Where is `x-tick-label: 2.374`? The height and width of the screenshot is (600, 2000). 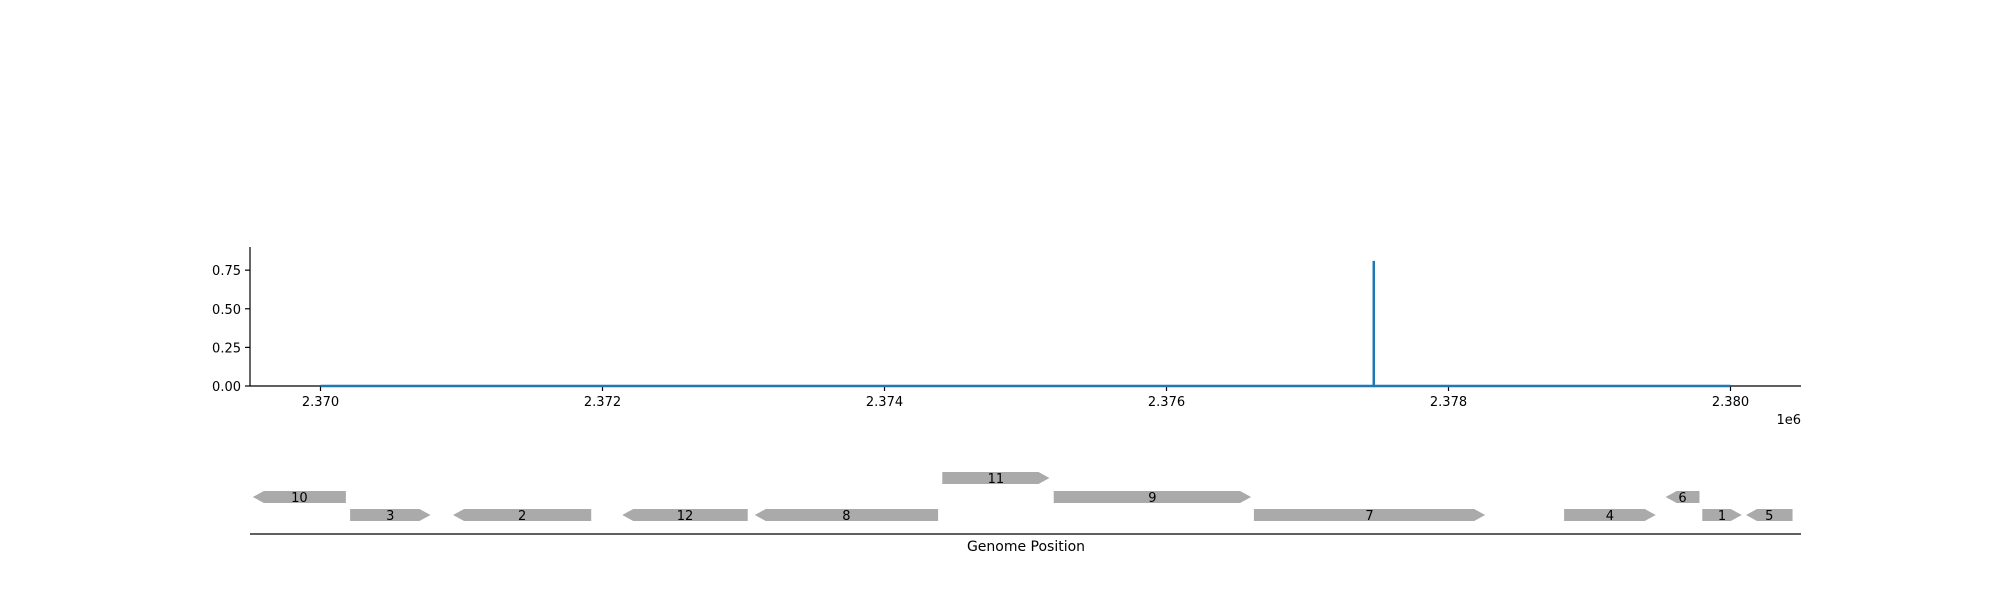
x-tick-label: 2.374 is located at coordinates (884, 402).